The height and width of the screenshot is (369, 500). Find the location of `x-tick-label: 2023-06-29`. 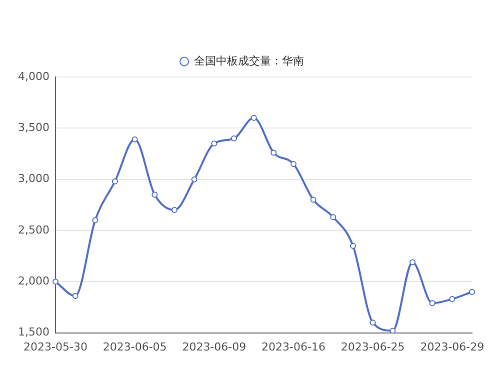

x-tick-label: 2023-06-29 is located at coordinates (452, 347).